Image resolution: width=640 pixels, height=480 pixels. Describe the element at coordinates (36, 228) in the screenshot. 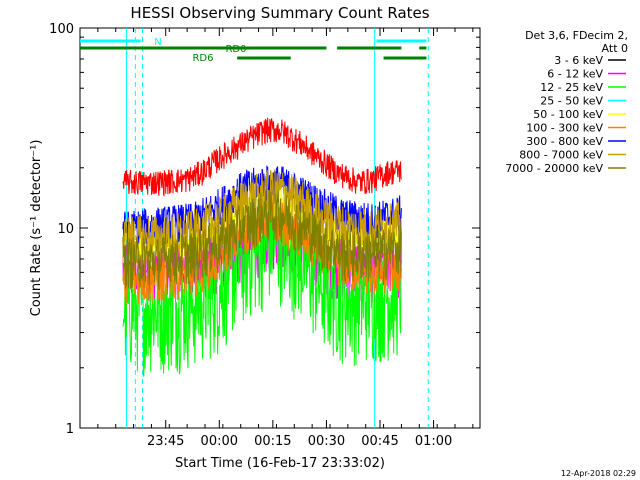

I see `y-axis-label: Count Rate (s⁻¹ detector⁻¹)` at that location.